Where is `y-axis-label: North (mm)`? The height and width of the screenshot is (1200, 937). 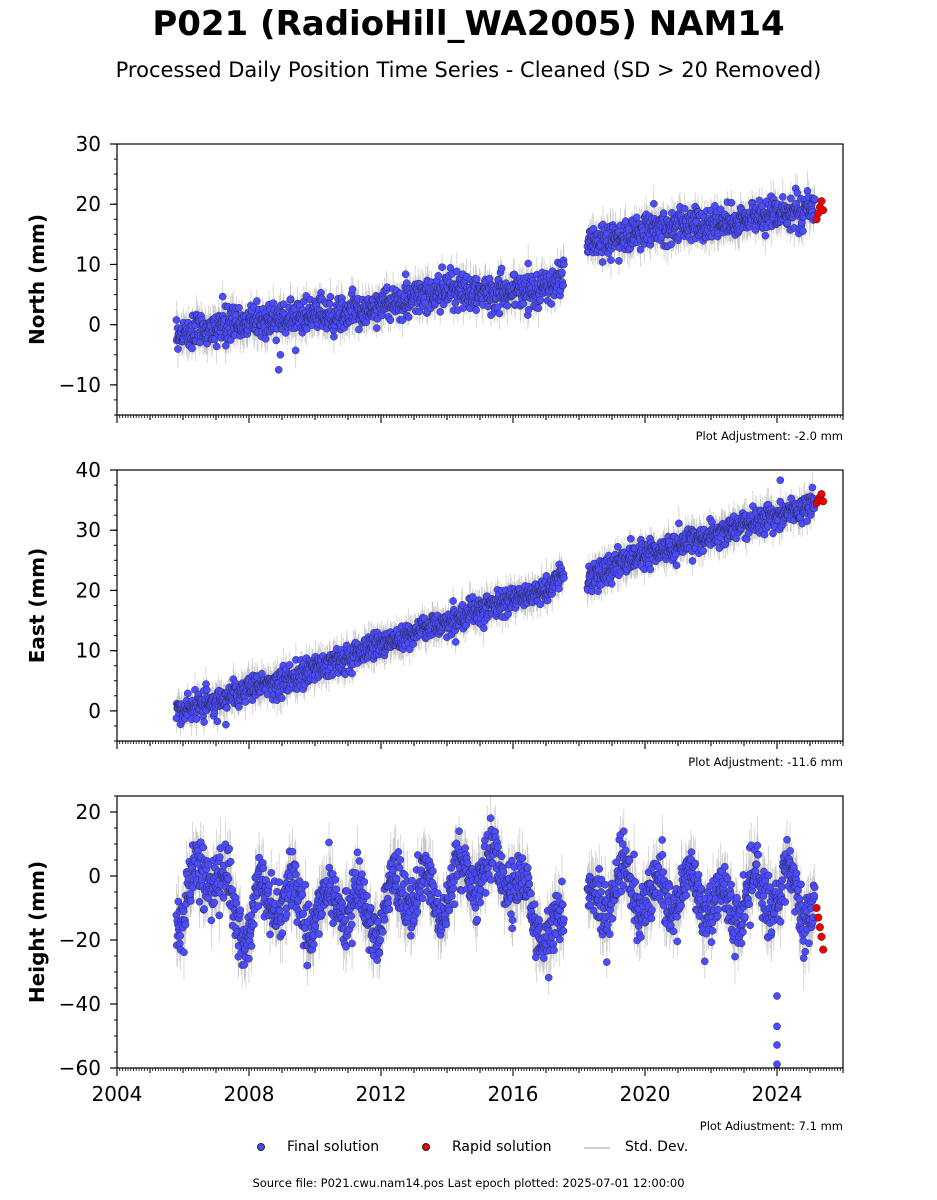
y-axis-label: North (mm) is located at coordinates (37, 279).